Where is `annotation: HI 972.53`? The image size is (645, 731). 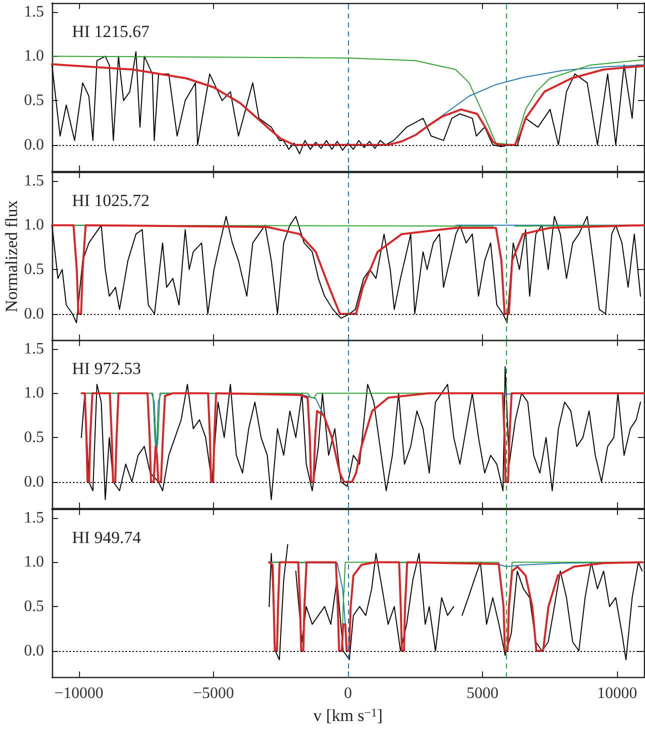
annotation: HI 972.53 is located at coordinates (106, 368).